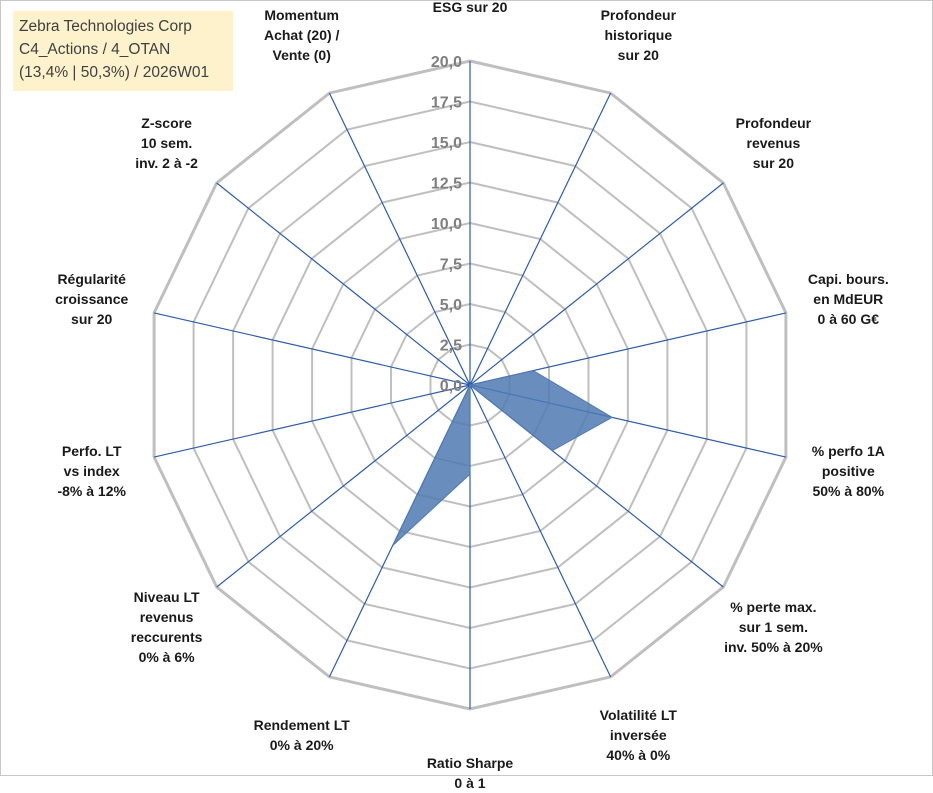 Image resolution: width=933 pixels, height=793 pixels. I want to click on category-label-line: en MdEUR, so click(848, 298).